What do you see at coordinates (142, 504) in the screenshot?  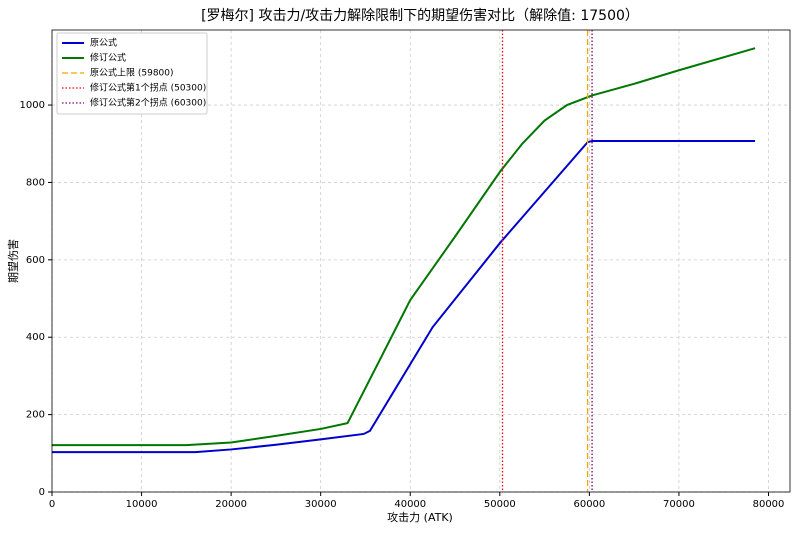 I see `x-tick-label: 10000` at bounding box center [142, 504].